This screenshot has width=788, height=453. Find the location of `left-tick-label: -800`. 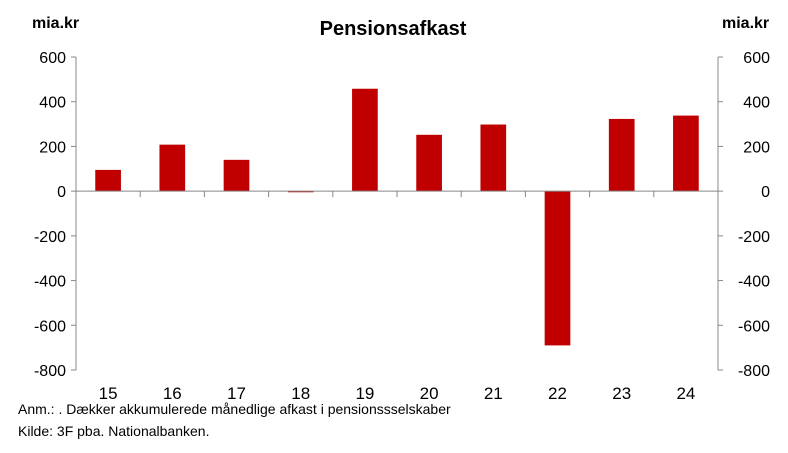

left-tick-label: -800 is located at coordinates (50, 371).